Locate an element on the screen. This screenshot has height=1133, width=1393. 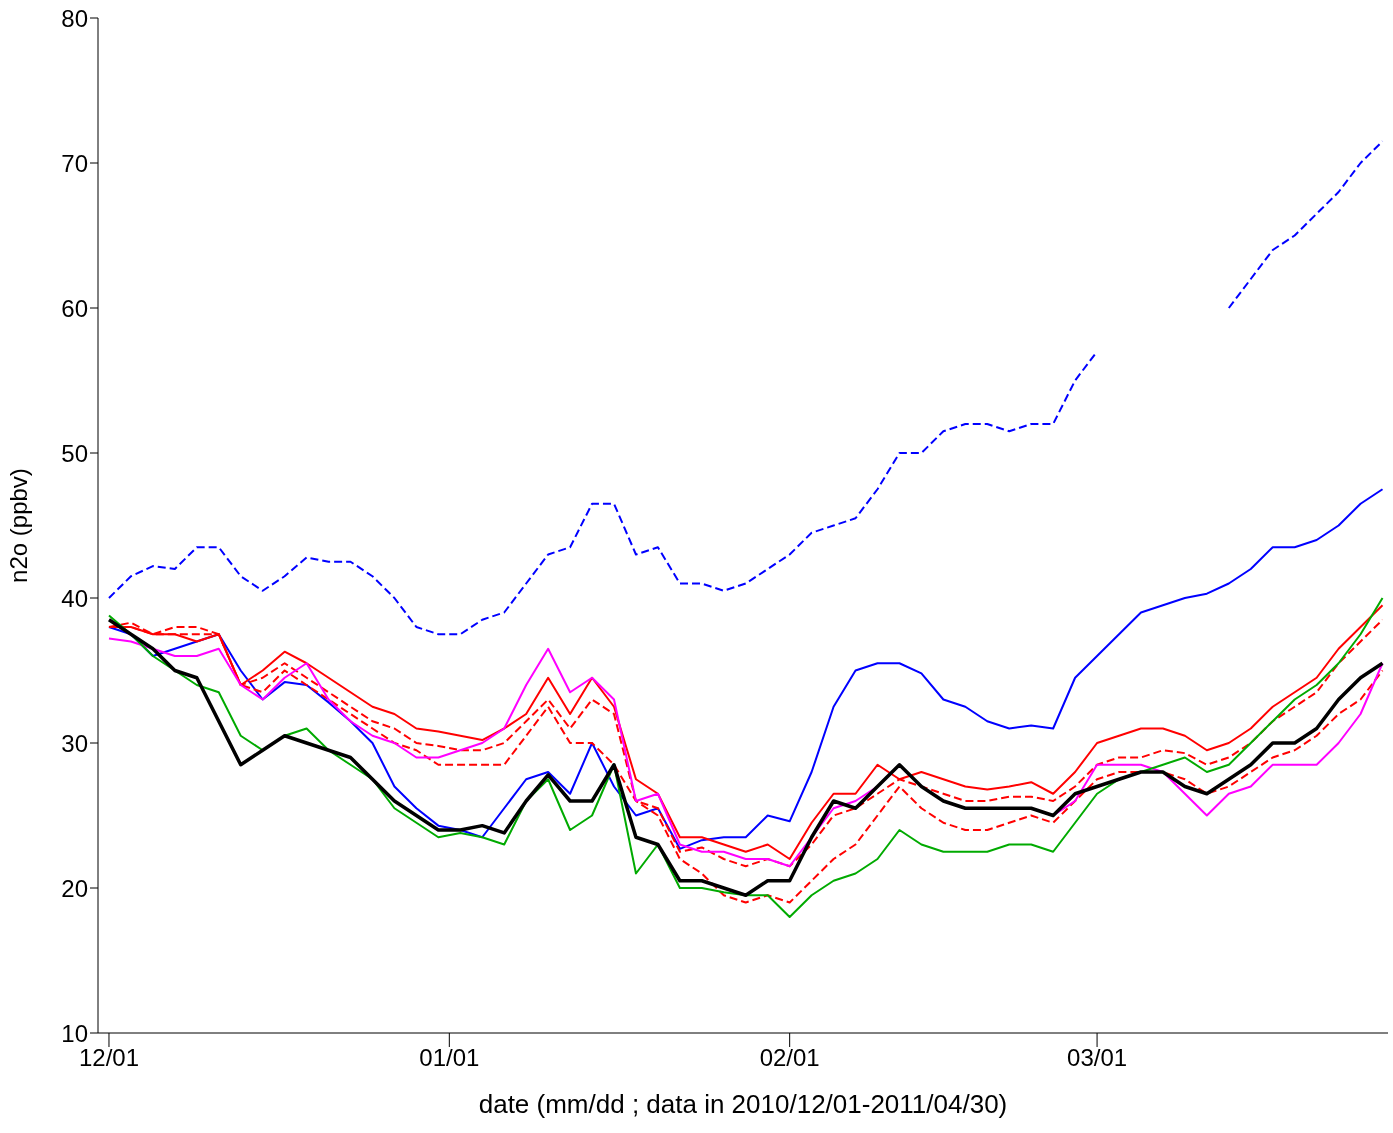
x-tick-label: 01/01 is located at coordinates (449, 1058).